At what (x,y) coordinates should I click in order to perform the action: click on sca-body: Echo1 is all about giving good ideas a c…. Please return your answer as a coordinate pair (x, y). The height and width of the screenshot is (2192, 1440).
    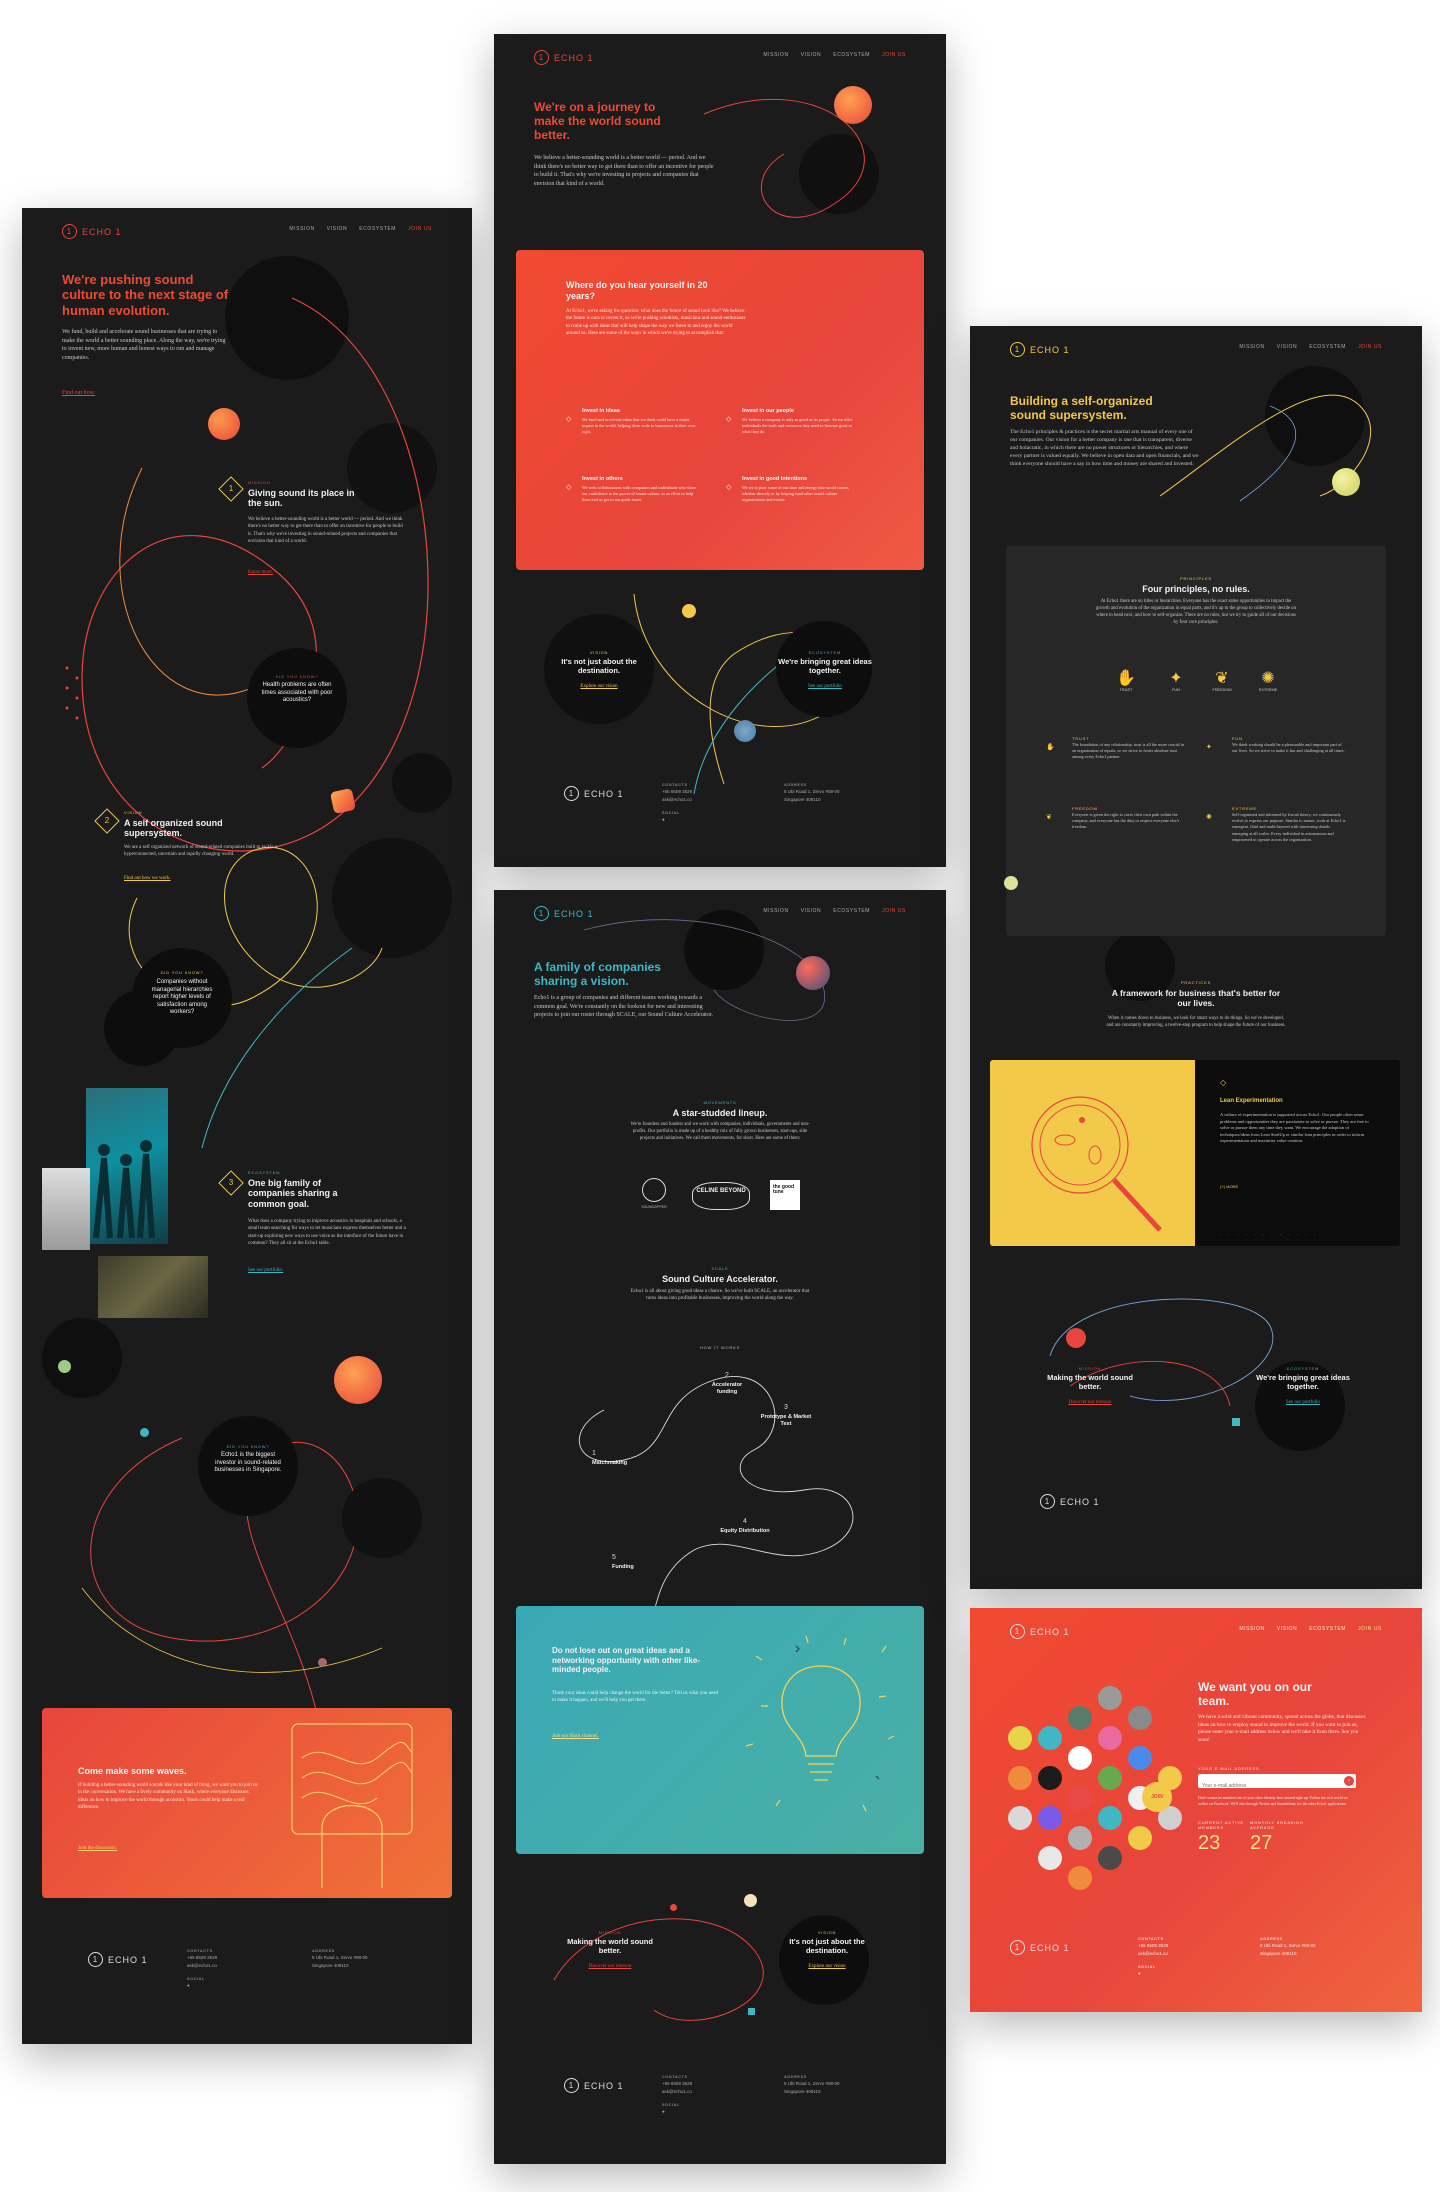
    Looking at the image, I should click on (720, 1295).